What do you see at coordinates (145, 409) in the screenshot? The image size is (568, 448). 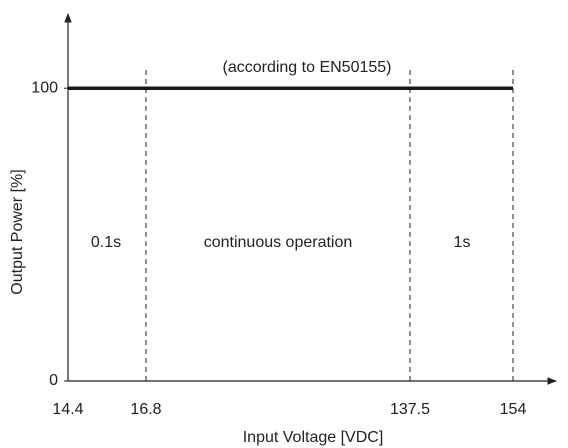 I see `x-tick-label: 16.8` at bounding box center [145, 409].